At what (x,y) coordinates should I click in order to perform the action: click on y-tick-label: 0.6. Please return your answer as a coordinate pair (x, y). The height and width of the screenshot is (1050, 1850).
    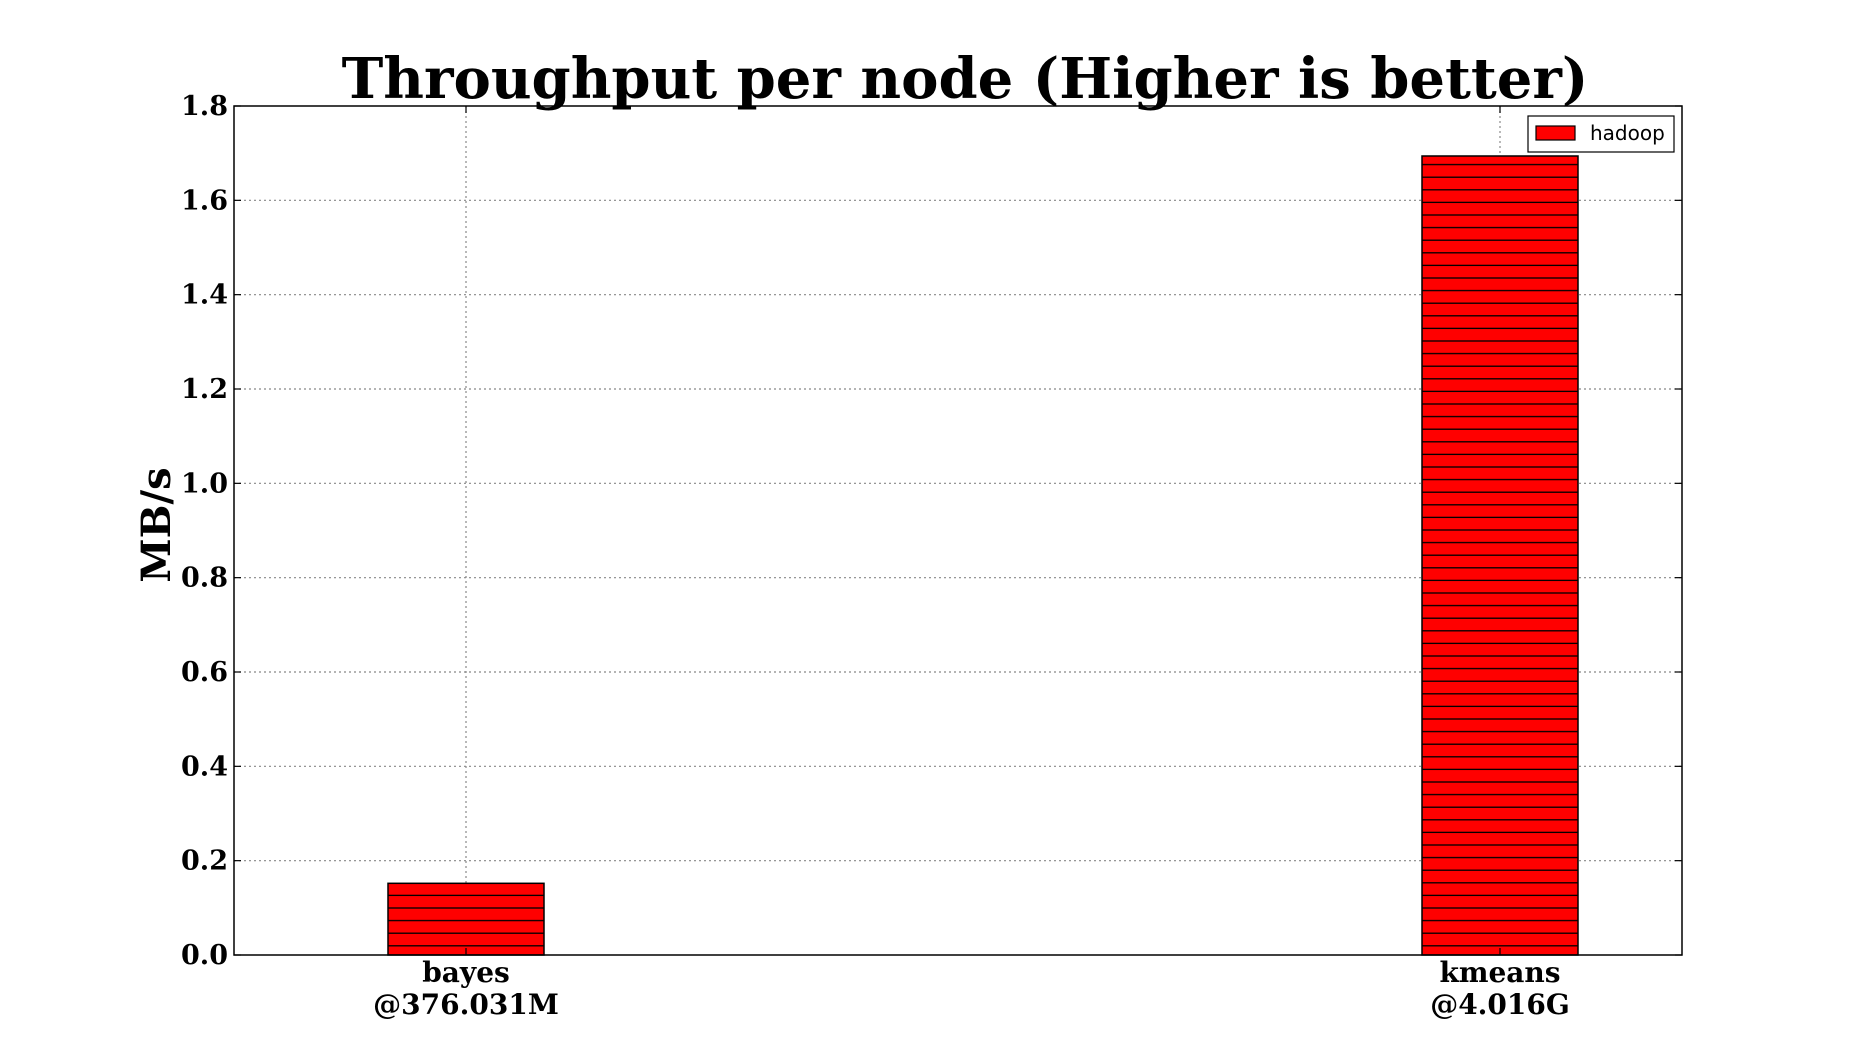
    Looking at the image, I should click on (204, 672).